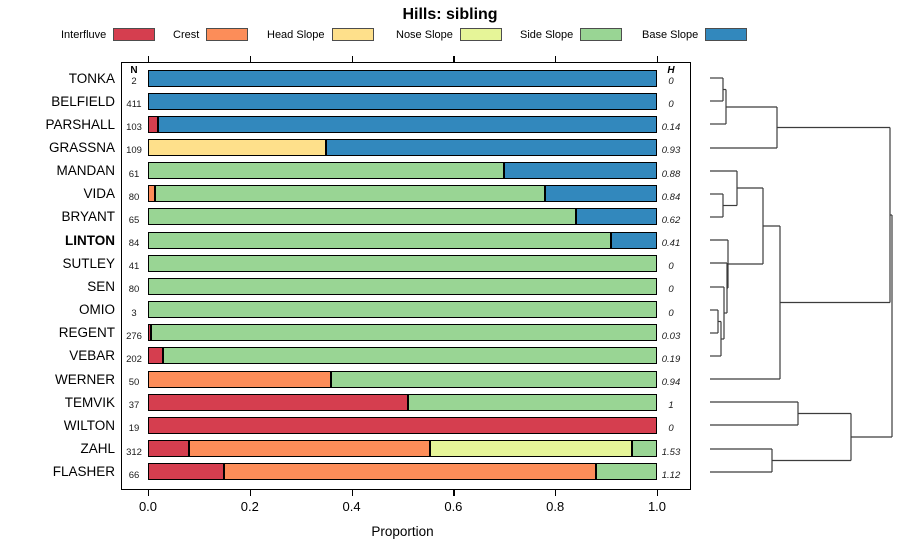 This screenshot has height=560, width=900. What do you see at coordinates (671, 336) in the screenshot?
I see `h-column-value: 0.03` at bounding box center [671, 336].